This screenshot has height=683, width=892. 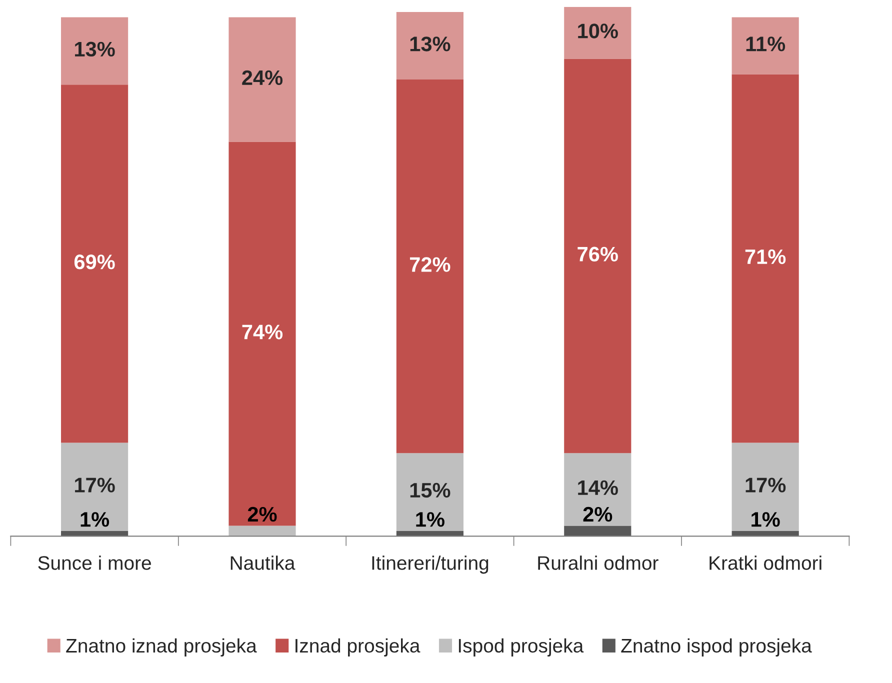 I want to click on data-label: 14%, so click(x=598, y=487).